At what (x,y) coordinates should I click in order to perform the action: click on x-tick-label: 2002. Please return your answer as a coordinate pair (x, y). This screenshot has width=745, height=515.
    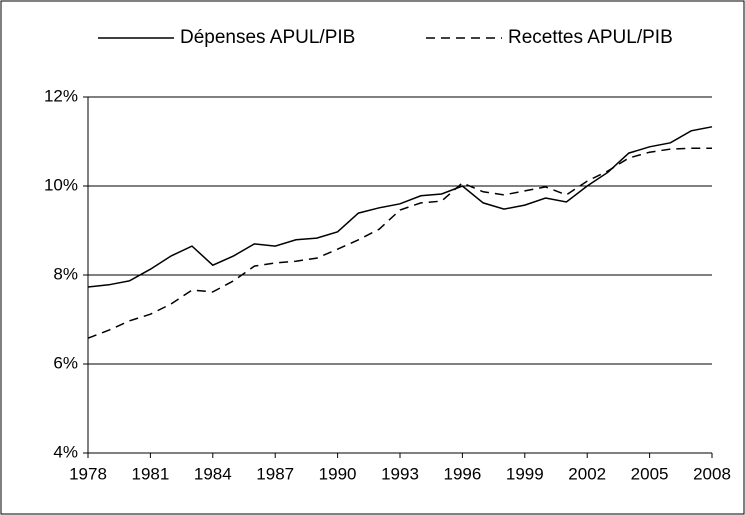
    Looking at the image, I should click on (587, 473).